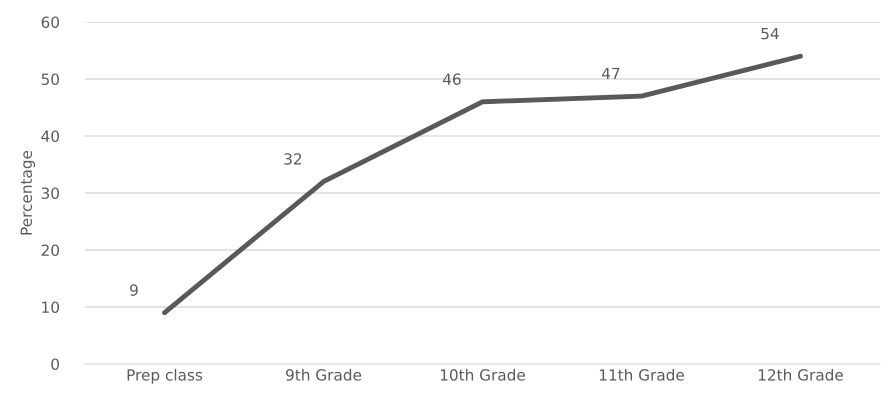  Describe the element at coordinates (50, 250) in the screenshot. I see `y-tick-label: 20` at that location.